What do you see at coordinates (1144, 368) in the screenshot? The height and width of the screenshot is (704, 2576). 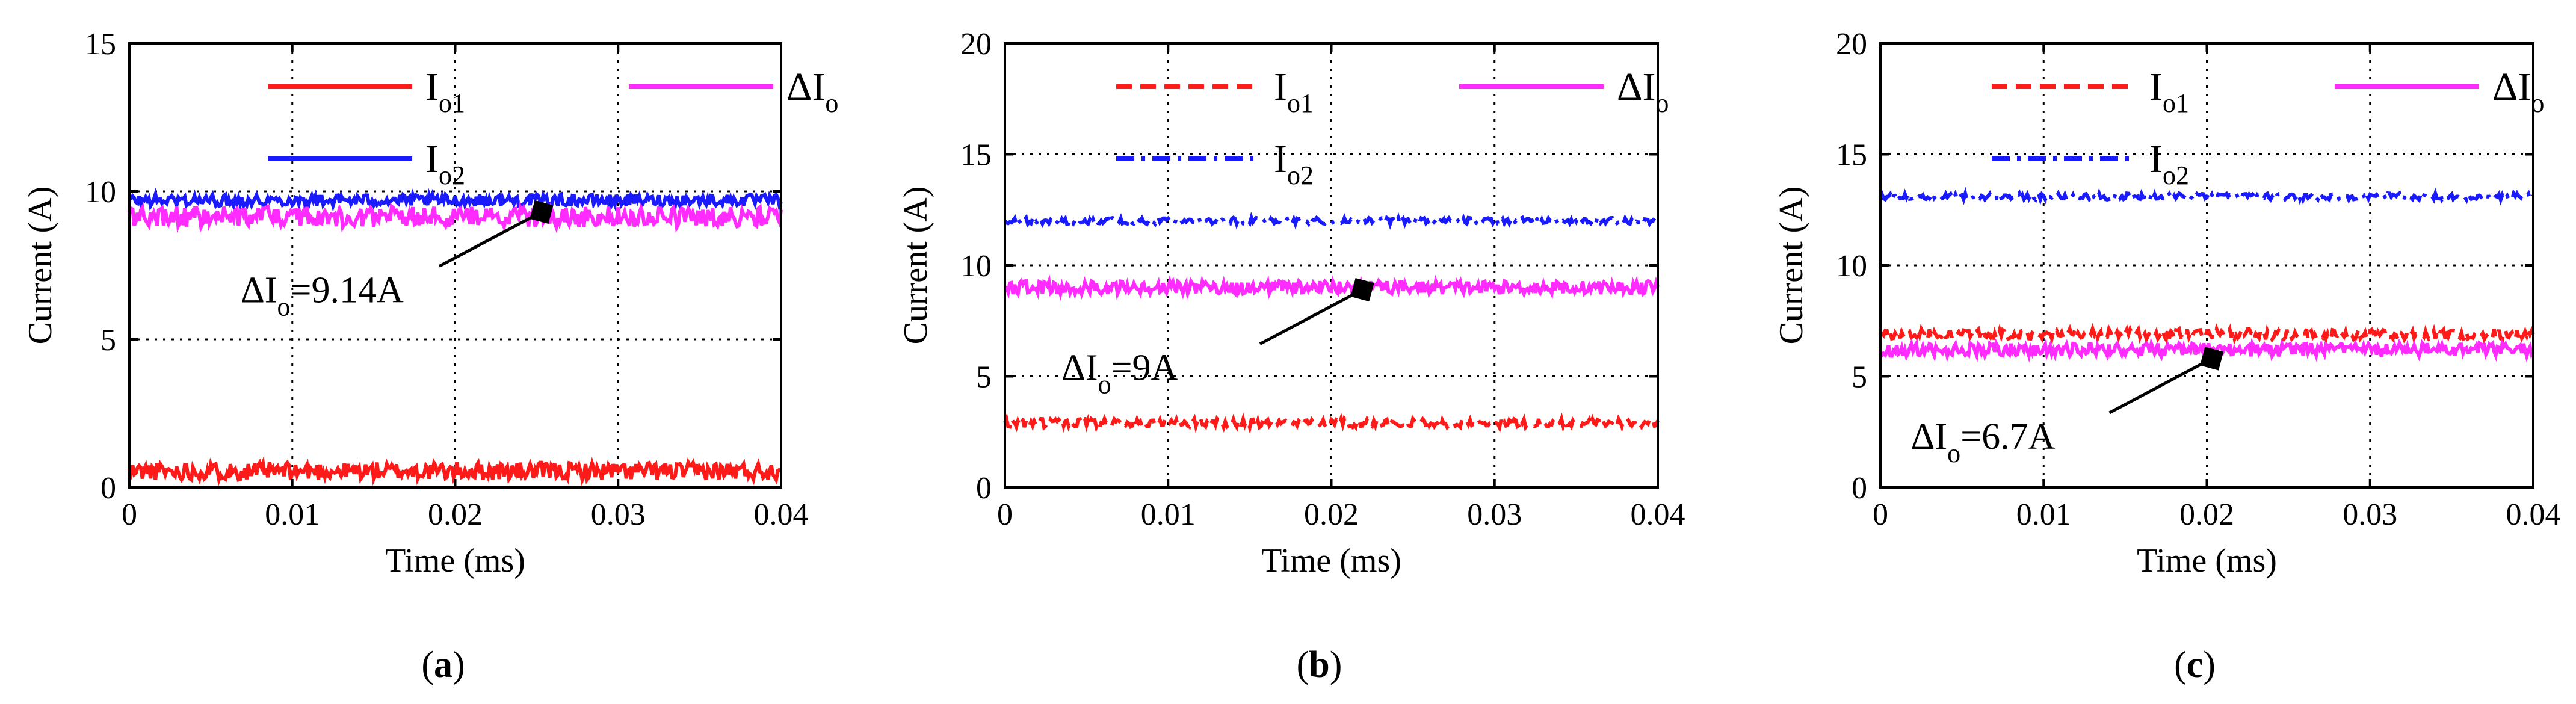 I see `annotation-value: =9A` at bounding box center [1144, 368].